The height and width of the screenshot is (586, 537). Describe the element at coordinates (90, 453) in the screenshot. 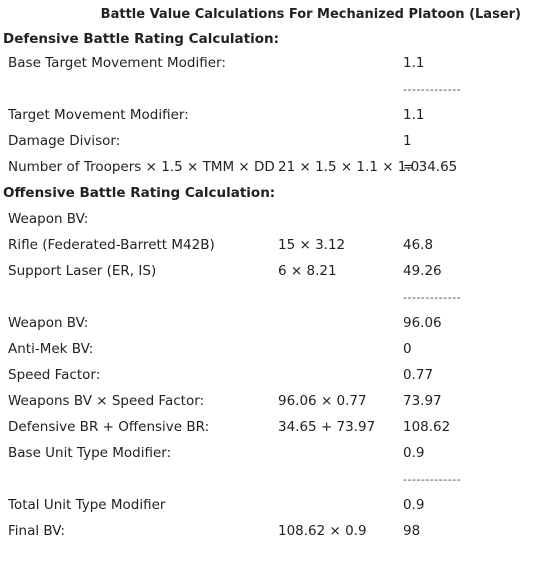

I see `row-label: Base Unit Type Modifier:` at that location.